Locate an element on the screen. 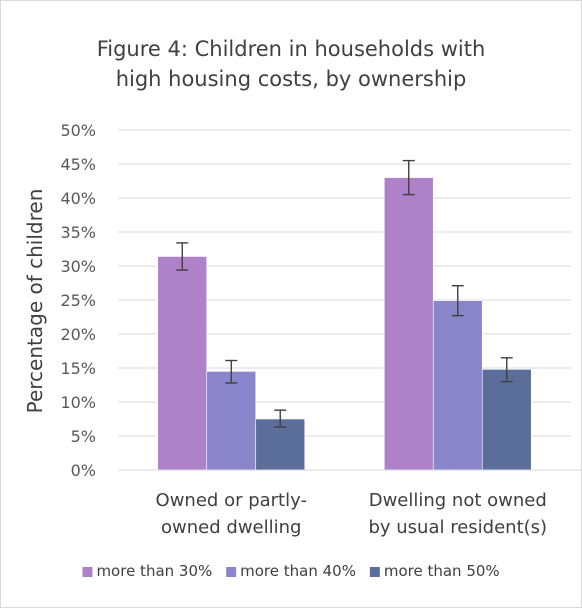 This screenshot has width=582, height=608. y-tick-label: 30% is located at coordinates (78, 266).